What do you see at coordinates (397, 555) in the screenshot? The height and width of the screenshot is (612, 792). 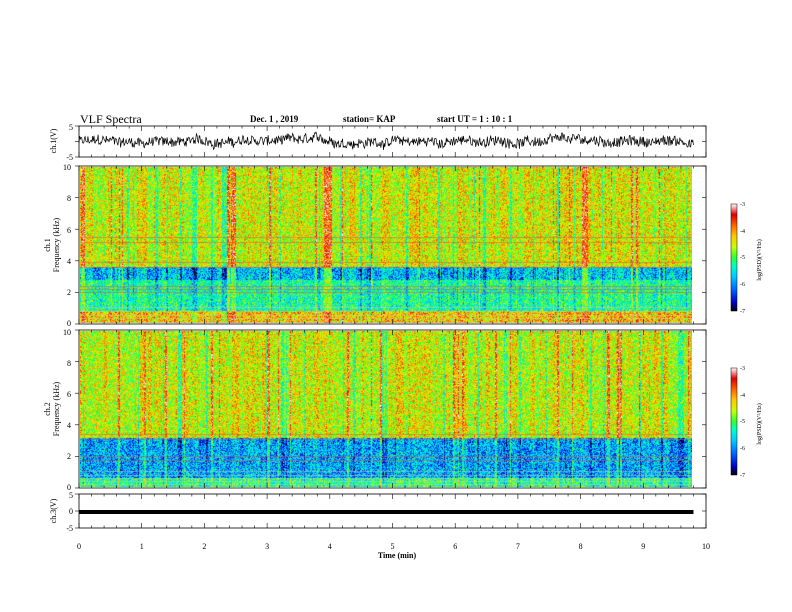 I see `x-axis-label: Time (min)` at bounding box center [397, 555].